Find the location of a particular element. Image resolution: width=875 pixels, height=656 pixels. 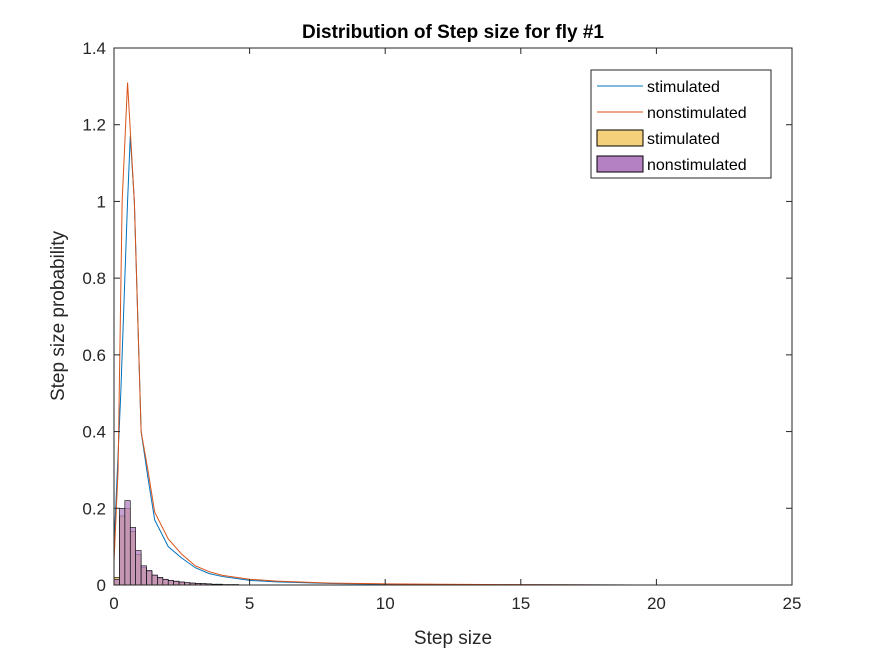

chart-title: Distribution of Step size for fly #1 is located at coordinates (453, 32).